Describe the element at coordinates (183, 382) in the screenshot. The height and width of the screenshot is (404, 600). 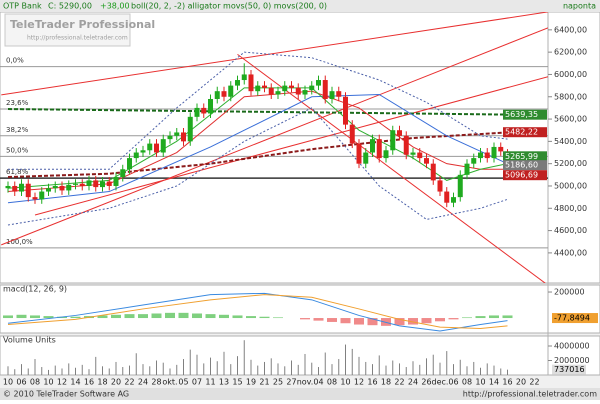
I see `x-tick-label: 05` at that location.